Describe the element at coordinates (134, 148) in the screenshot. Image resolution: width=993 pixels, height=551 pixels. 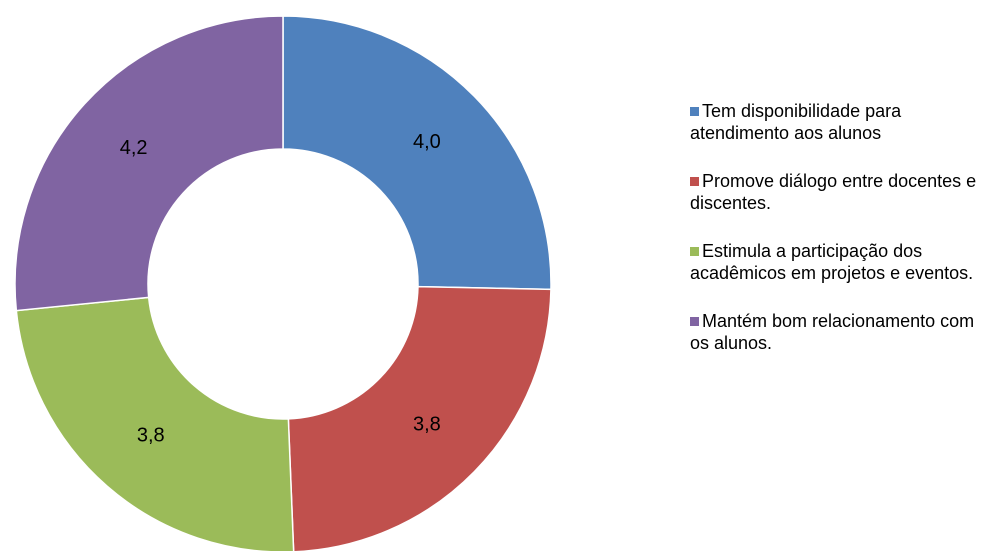
I see `data-label: 4,2` at that location.